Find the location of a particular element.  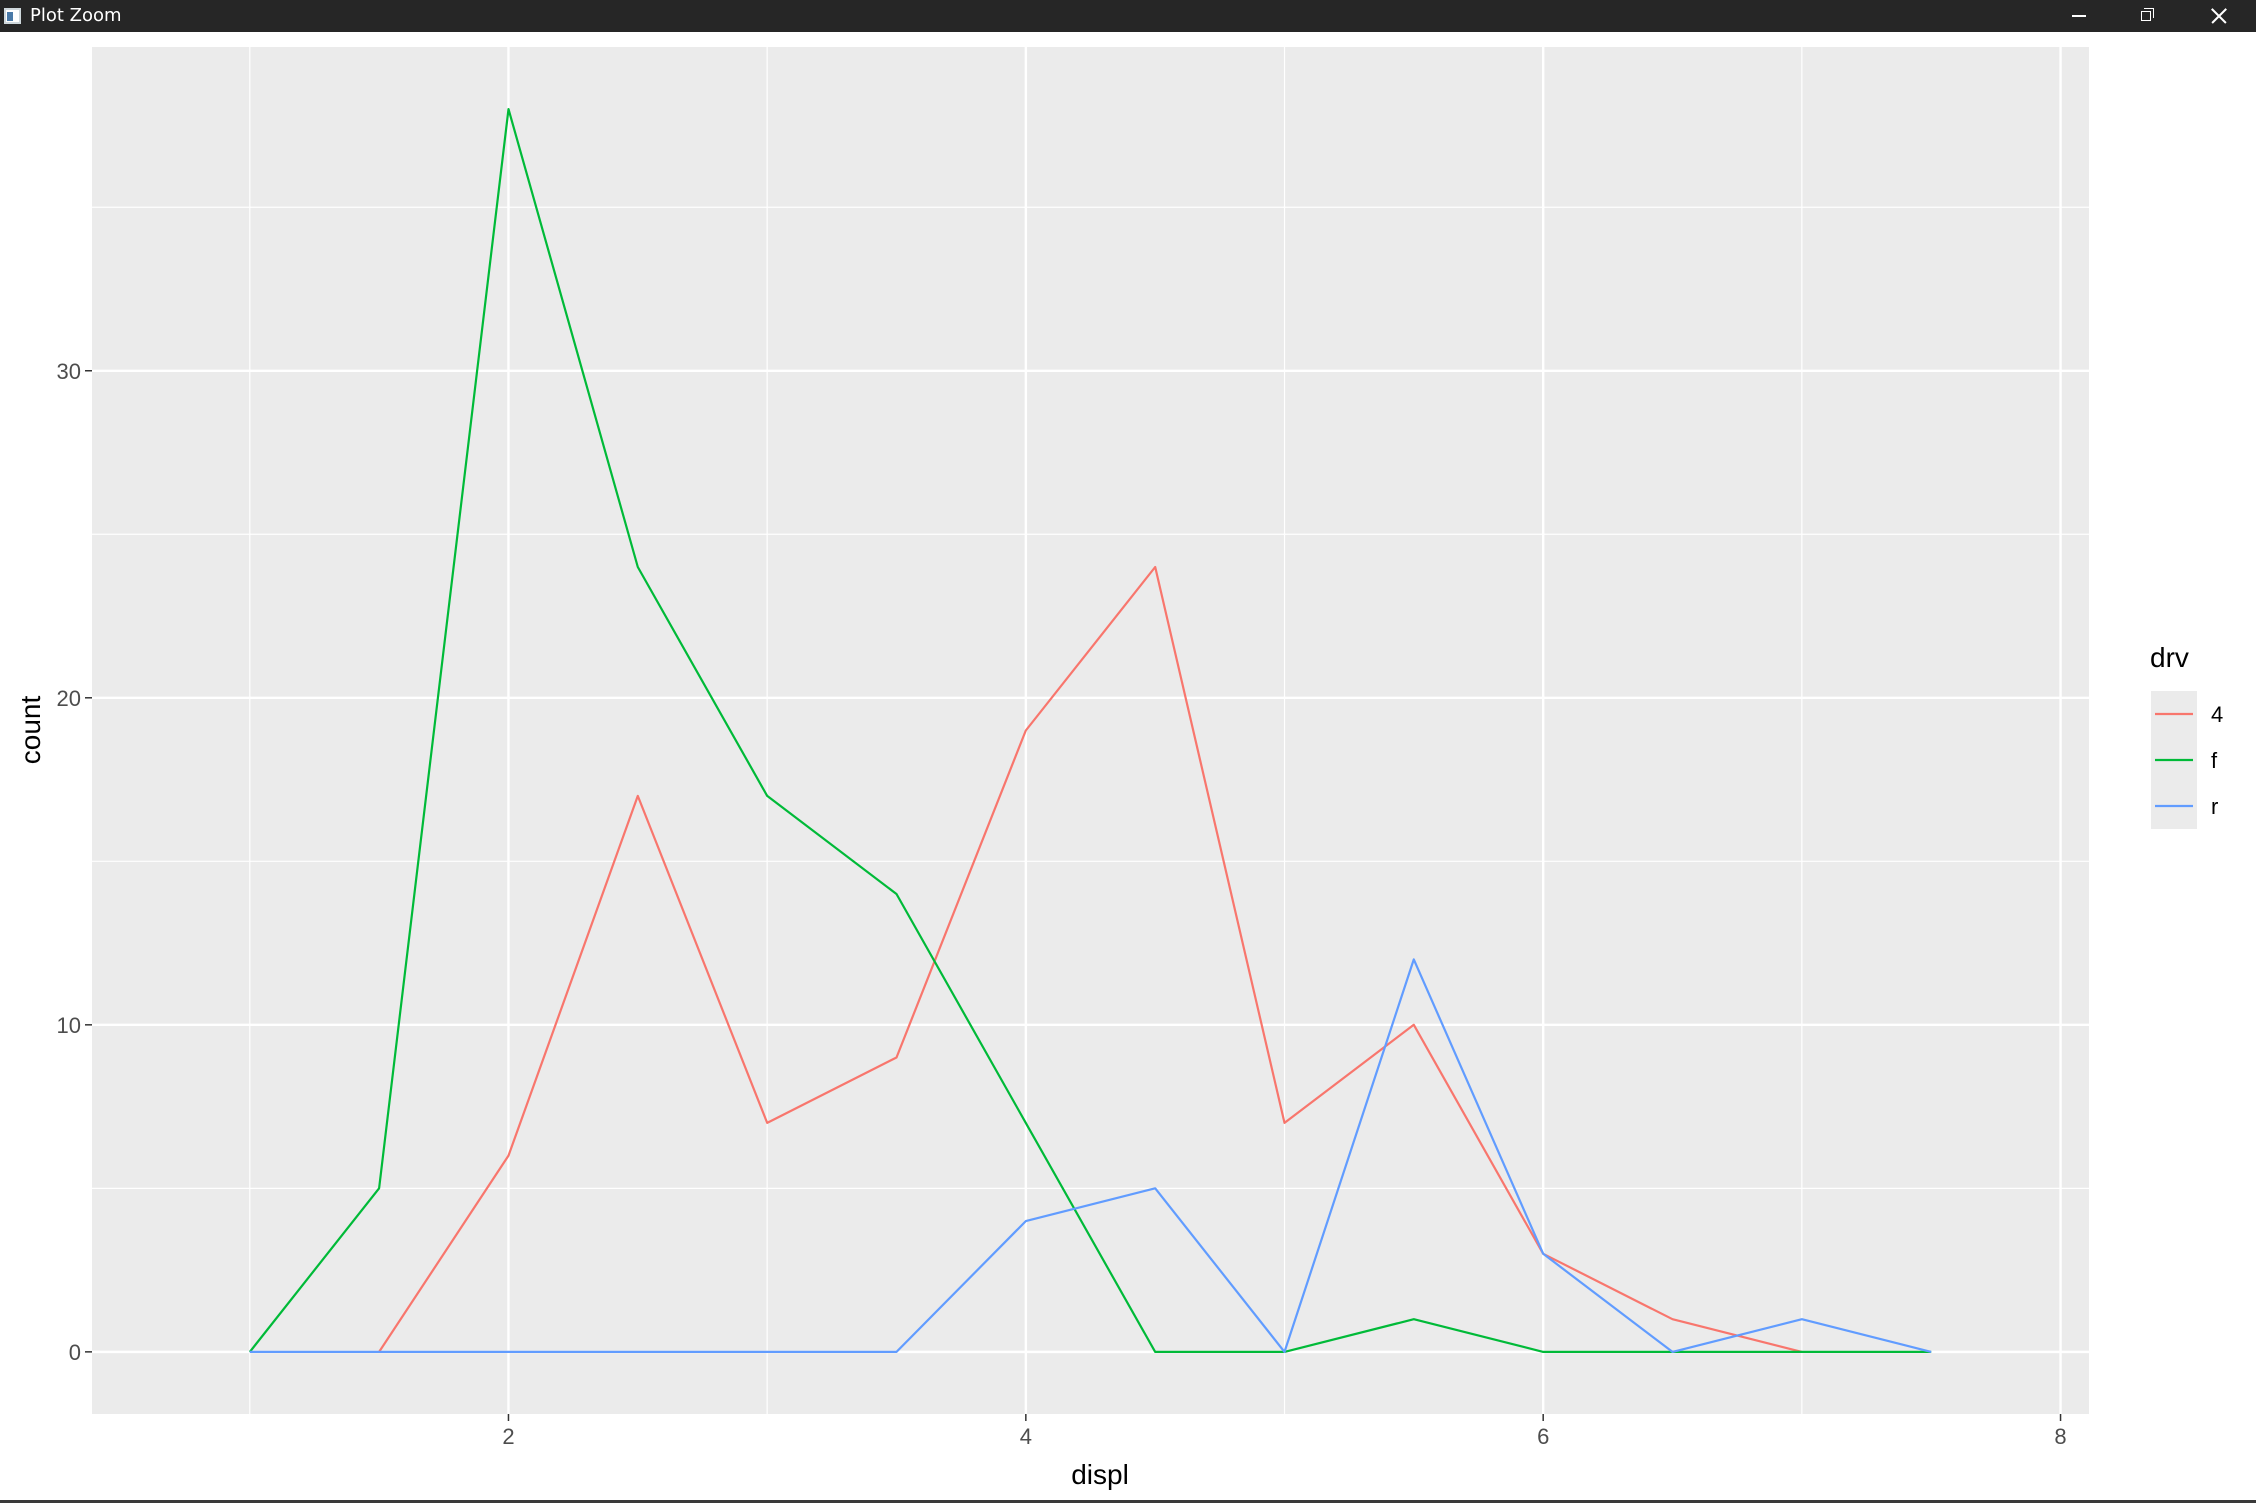

title-bar: Plot Zoom is located at coordinates (1128, 16).